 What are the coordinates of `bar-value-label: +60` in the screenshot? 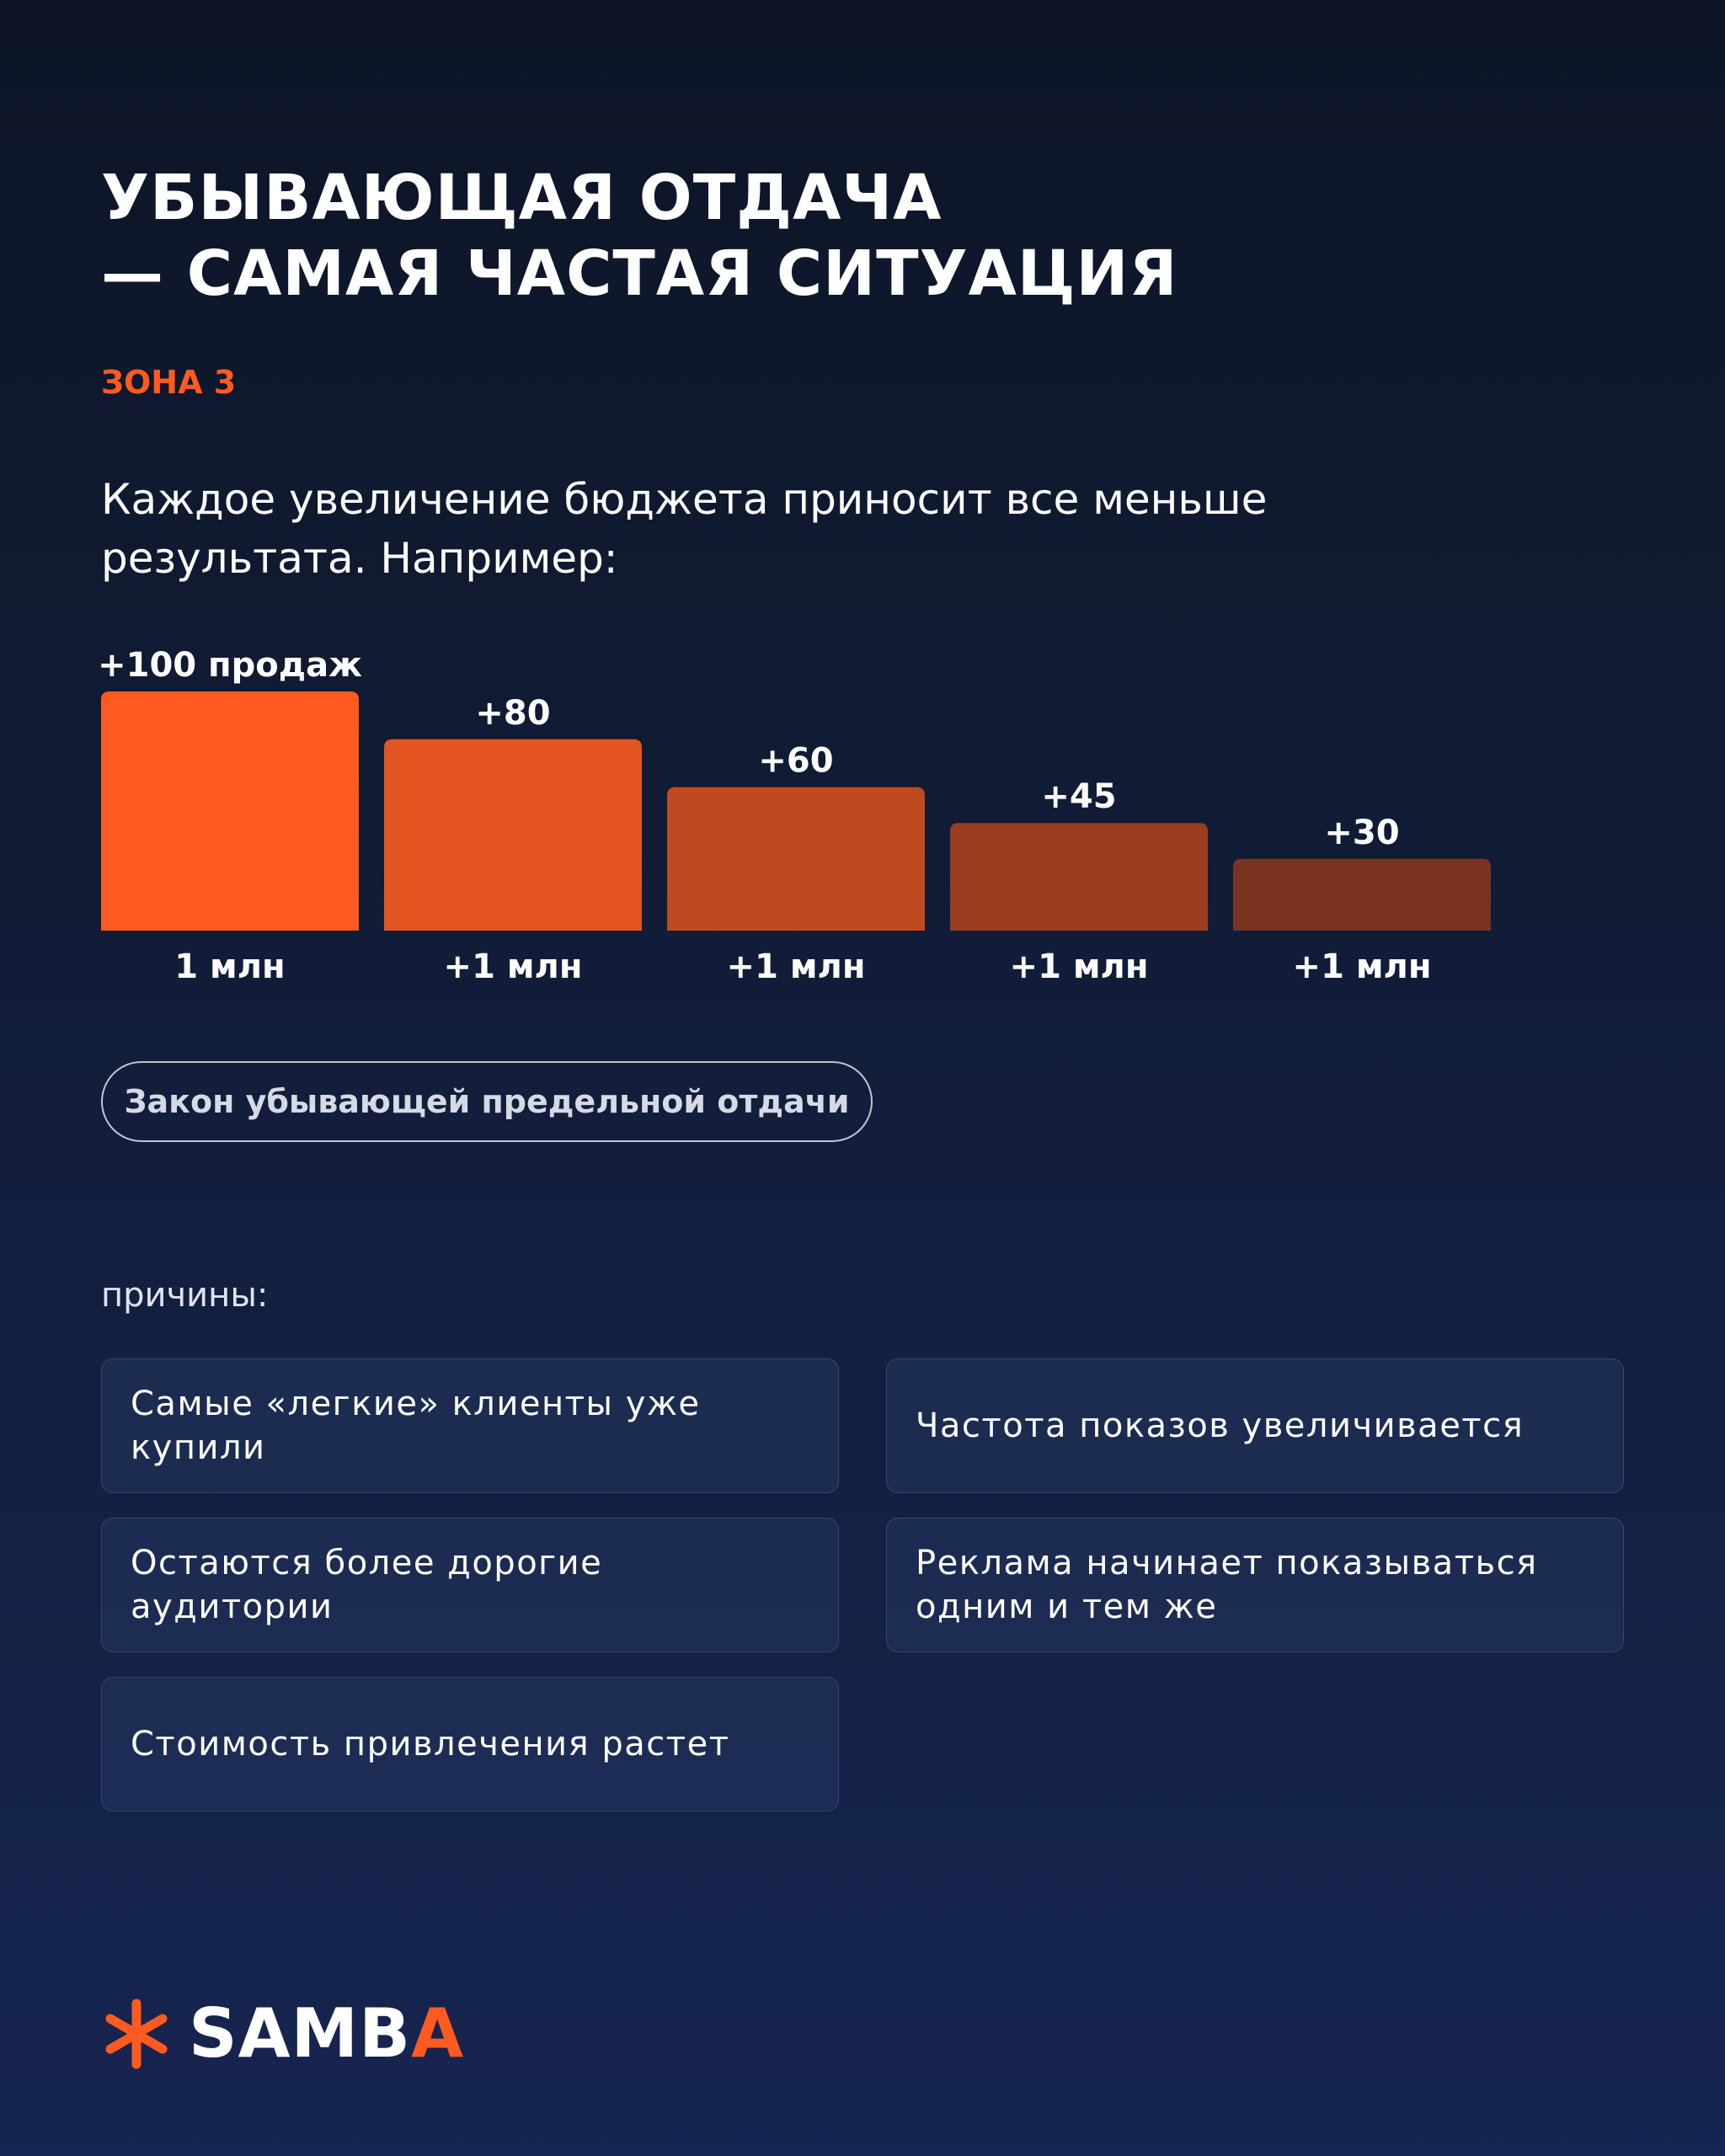 It's located at (795, 761).